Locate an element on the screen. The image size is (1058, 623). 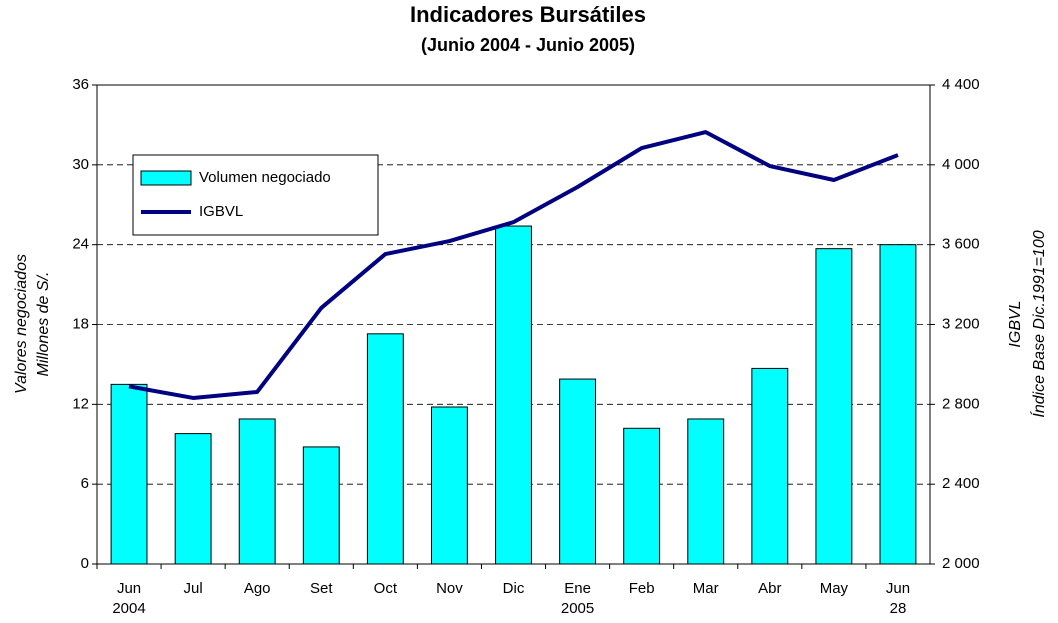
x-tick-sublabel: 2005 is located at coordinates (577, 608).